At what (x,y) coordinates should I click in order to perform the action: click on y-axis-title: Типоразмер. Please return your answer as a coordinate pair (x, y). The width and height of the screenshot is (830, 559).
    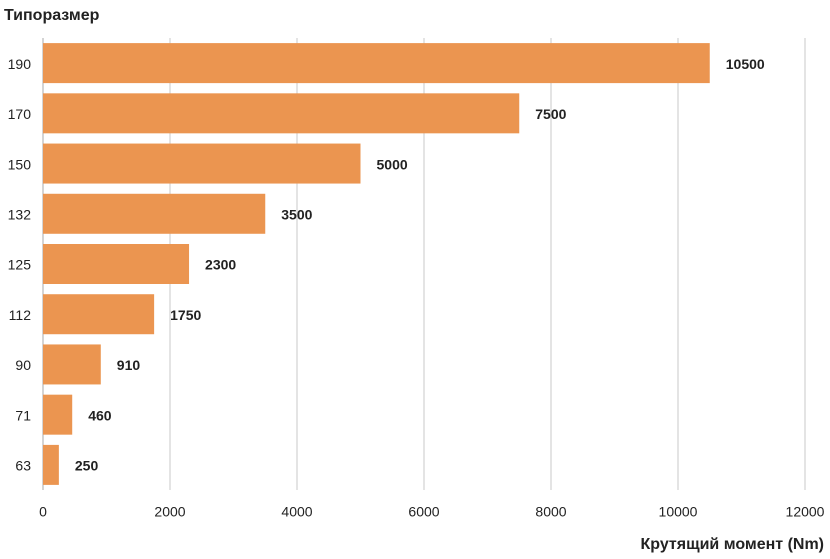
    Looking at the image, I should click on (52, 15).